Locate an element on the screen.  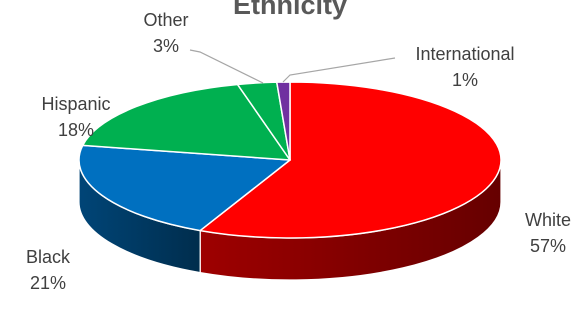
label-black-name: Black is located at coordinates (48, 257).